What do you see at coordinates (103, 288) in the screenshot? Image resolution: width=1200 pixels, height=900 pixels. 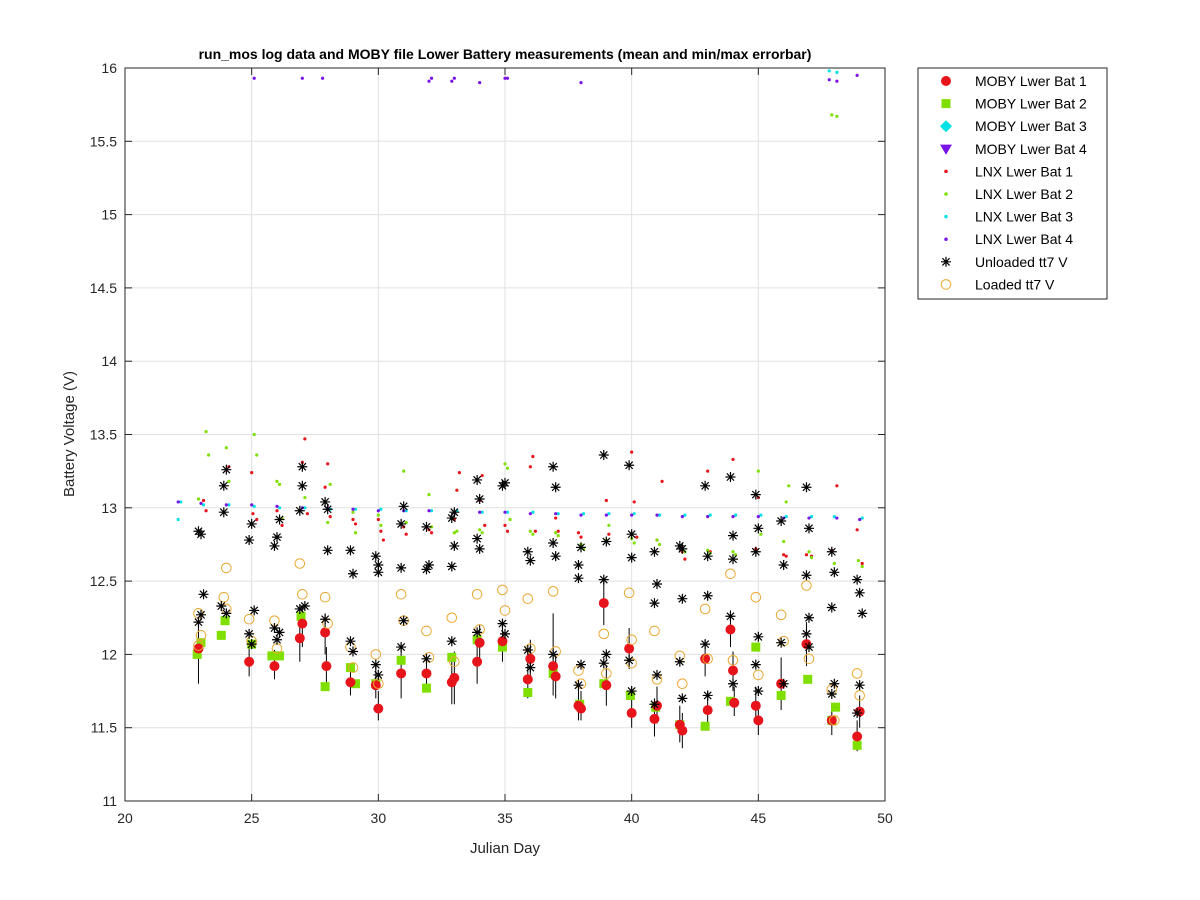 I see `y-tick-label: 14.5` at bounding box center [103, 288].